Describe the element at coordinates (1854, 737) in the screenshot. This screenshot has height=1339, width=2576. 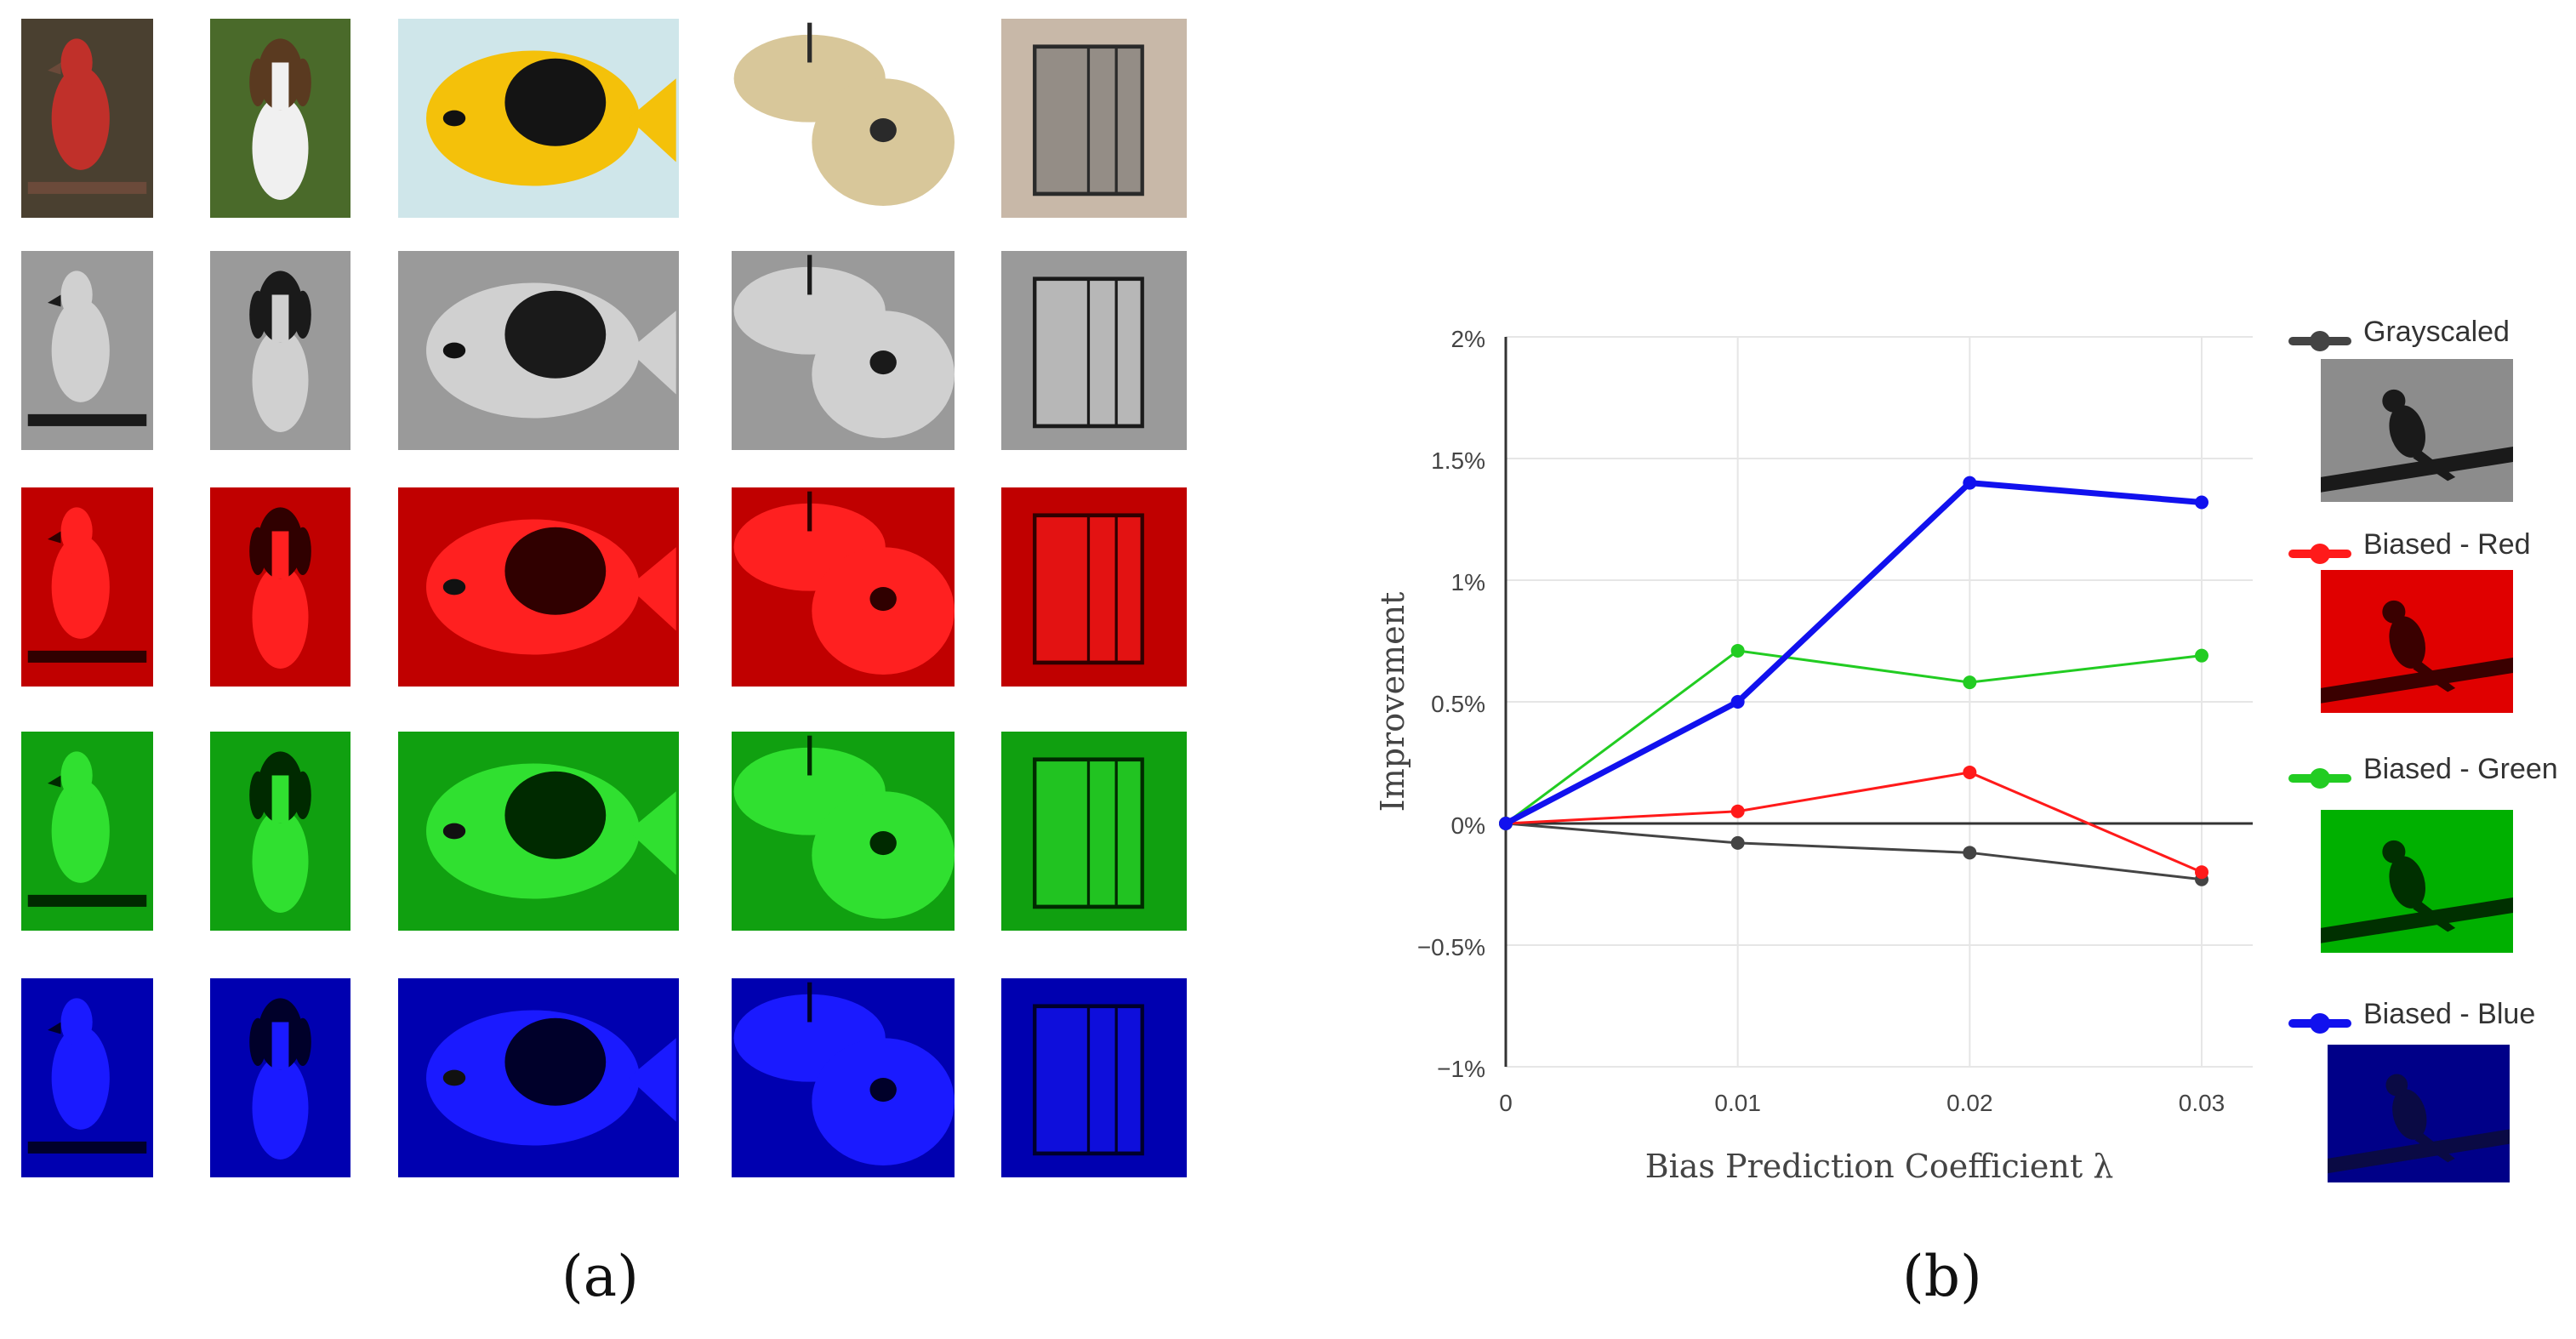
I see `series-line-biased-green` at that location.